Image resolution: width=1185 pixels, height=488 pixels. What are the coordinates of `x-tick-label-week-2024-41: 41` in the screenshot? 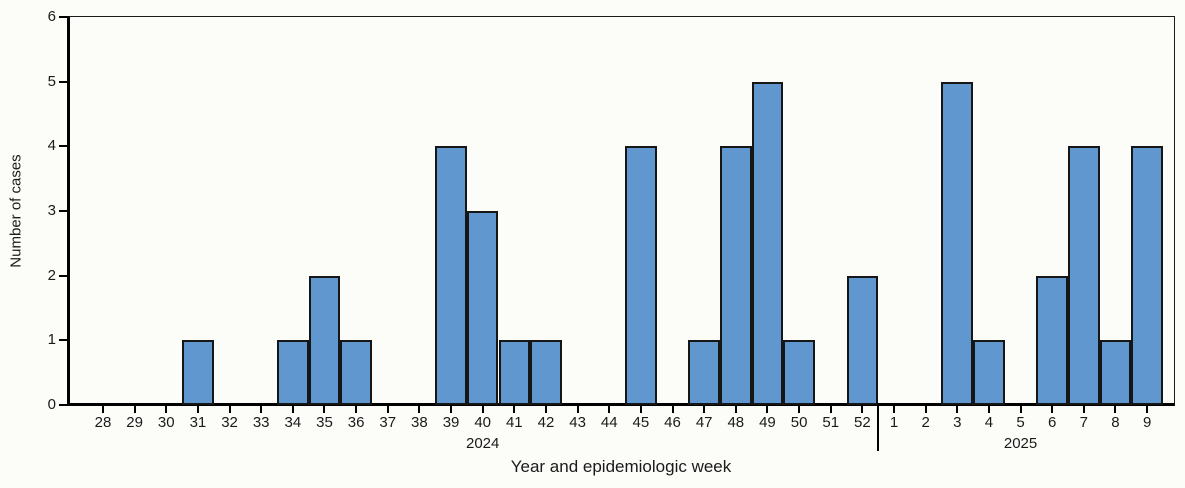 It's located at (514, 422).